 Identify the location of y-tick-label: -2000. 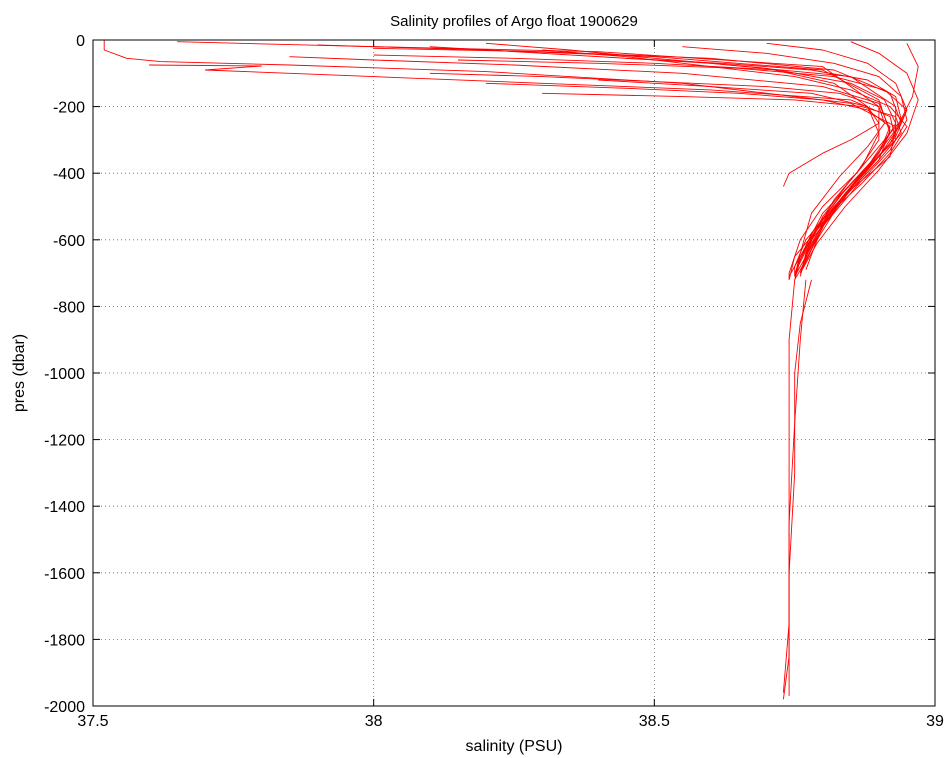
(64, 707).